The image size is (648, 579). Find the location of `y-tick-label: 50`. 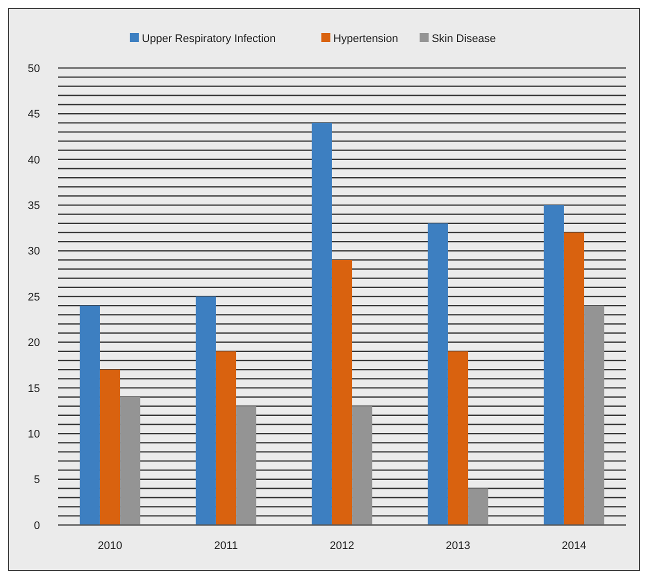

y-tick-label: 50 is located at coordinates (34, 68).